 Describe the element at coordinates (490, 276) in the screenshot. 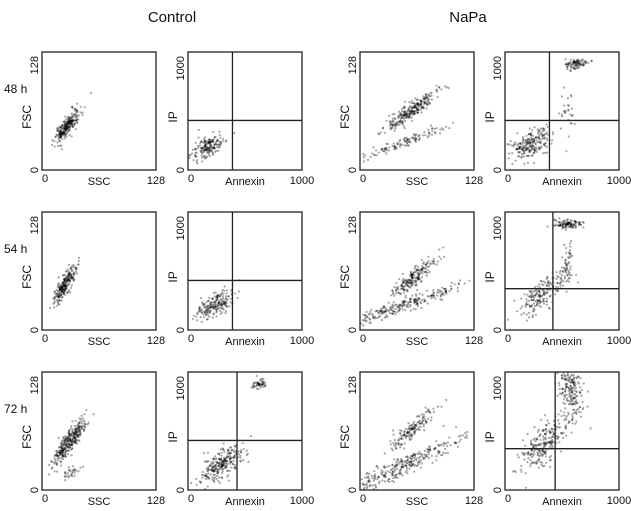

I see `y-axis-label: IP` at that location.